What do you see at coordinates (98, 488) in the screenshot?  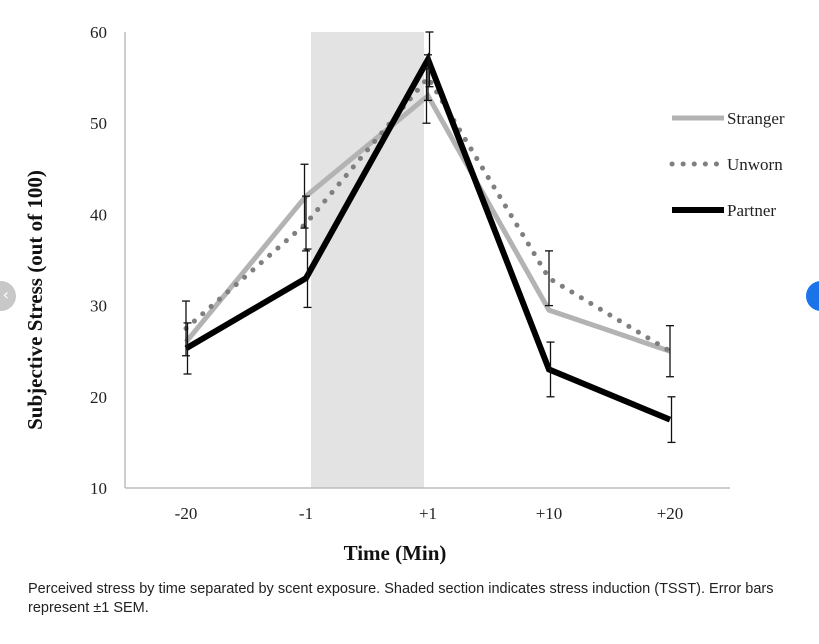 I see `y-tick-label: 10` at bounding box center [98, 488].